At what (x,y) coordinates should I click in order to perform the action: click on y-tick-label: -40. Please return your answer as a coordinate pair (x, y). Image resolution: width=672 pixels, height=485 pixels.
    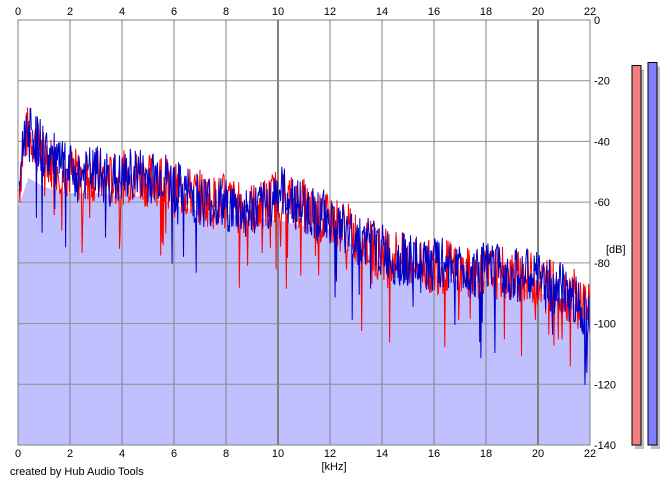
    Looking at the image, I should click on (602, 142).